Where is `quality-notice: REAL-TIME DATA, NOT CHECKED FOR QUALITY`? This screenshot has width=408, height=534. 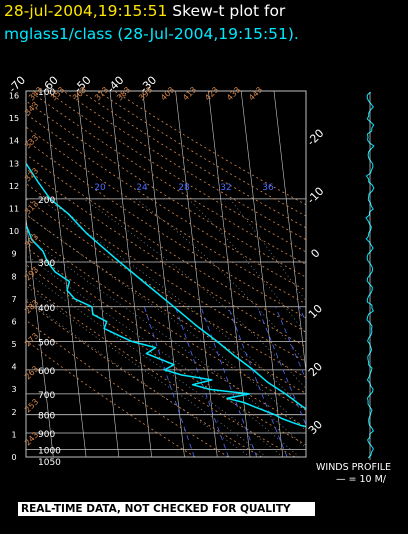 quality-notice: REAL-TIME DATA, NOT CHECKED FOR QUALITY is located at coordinates (166, 509).